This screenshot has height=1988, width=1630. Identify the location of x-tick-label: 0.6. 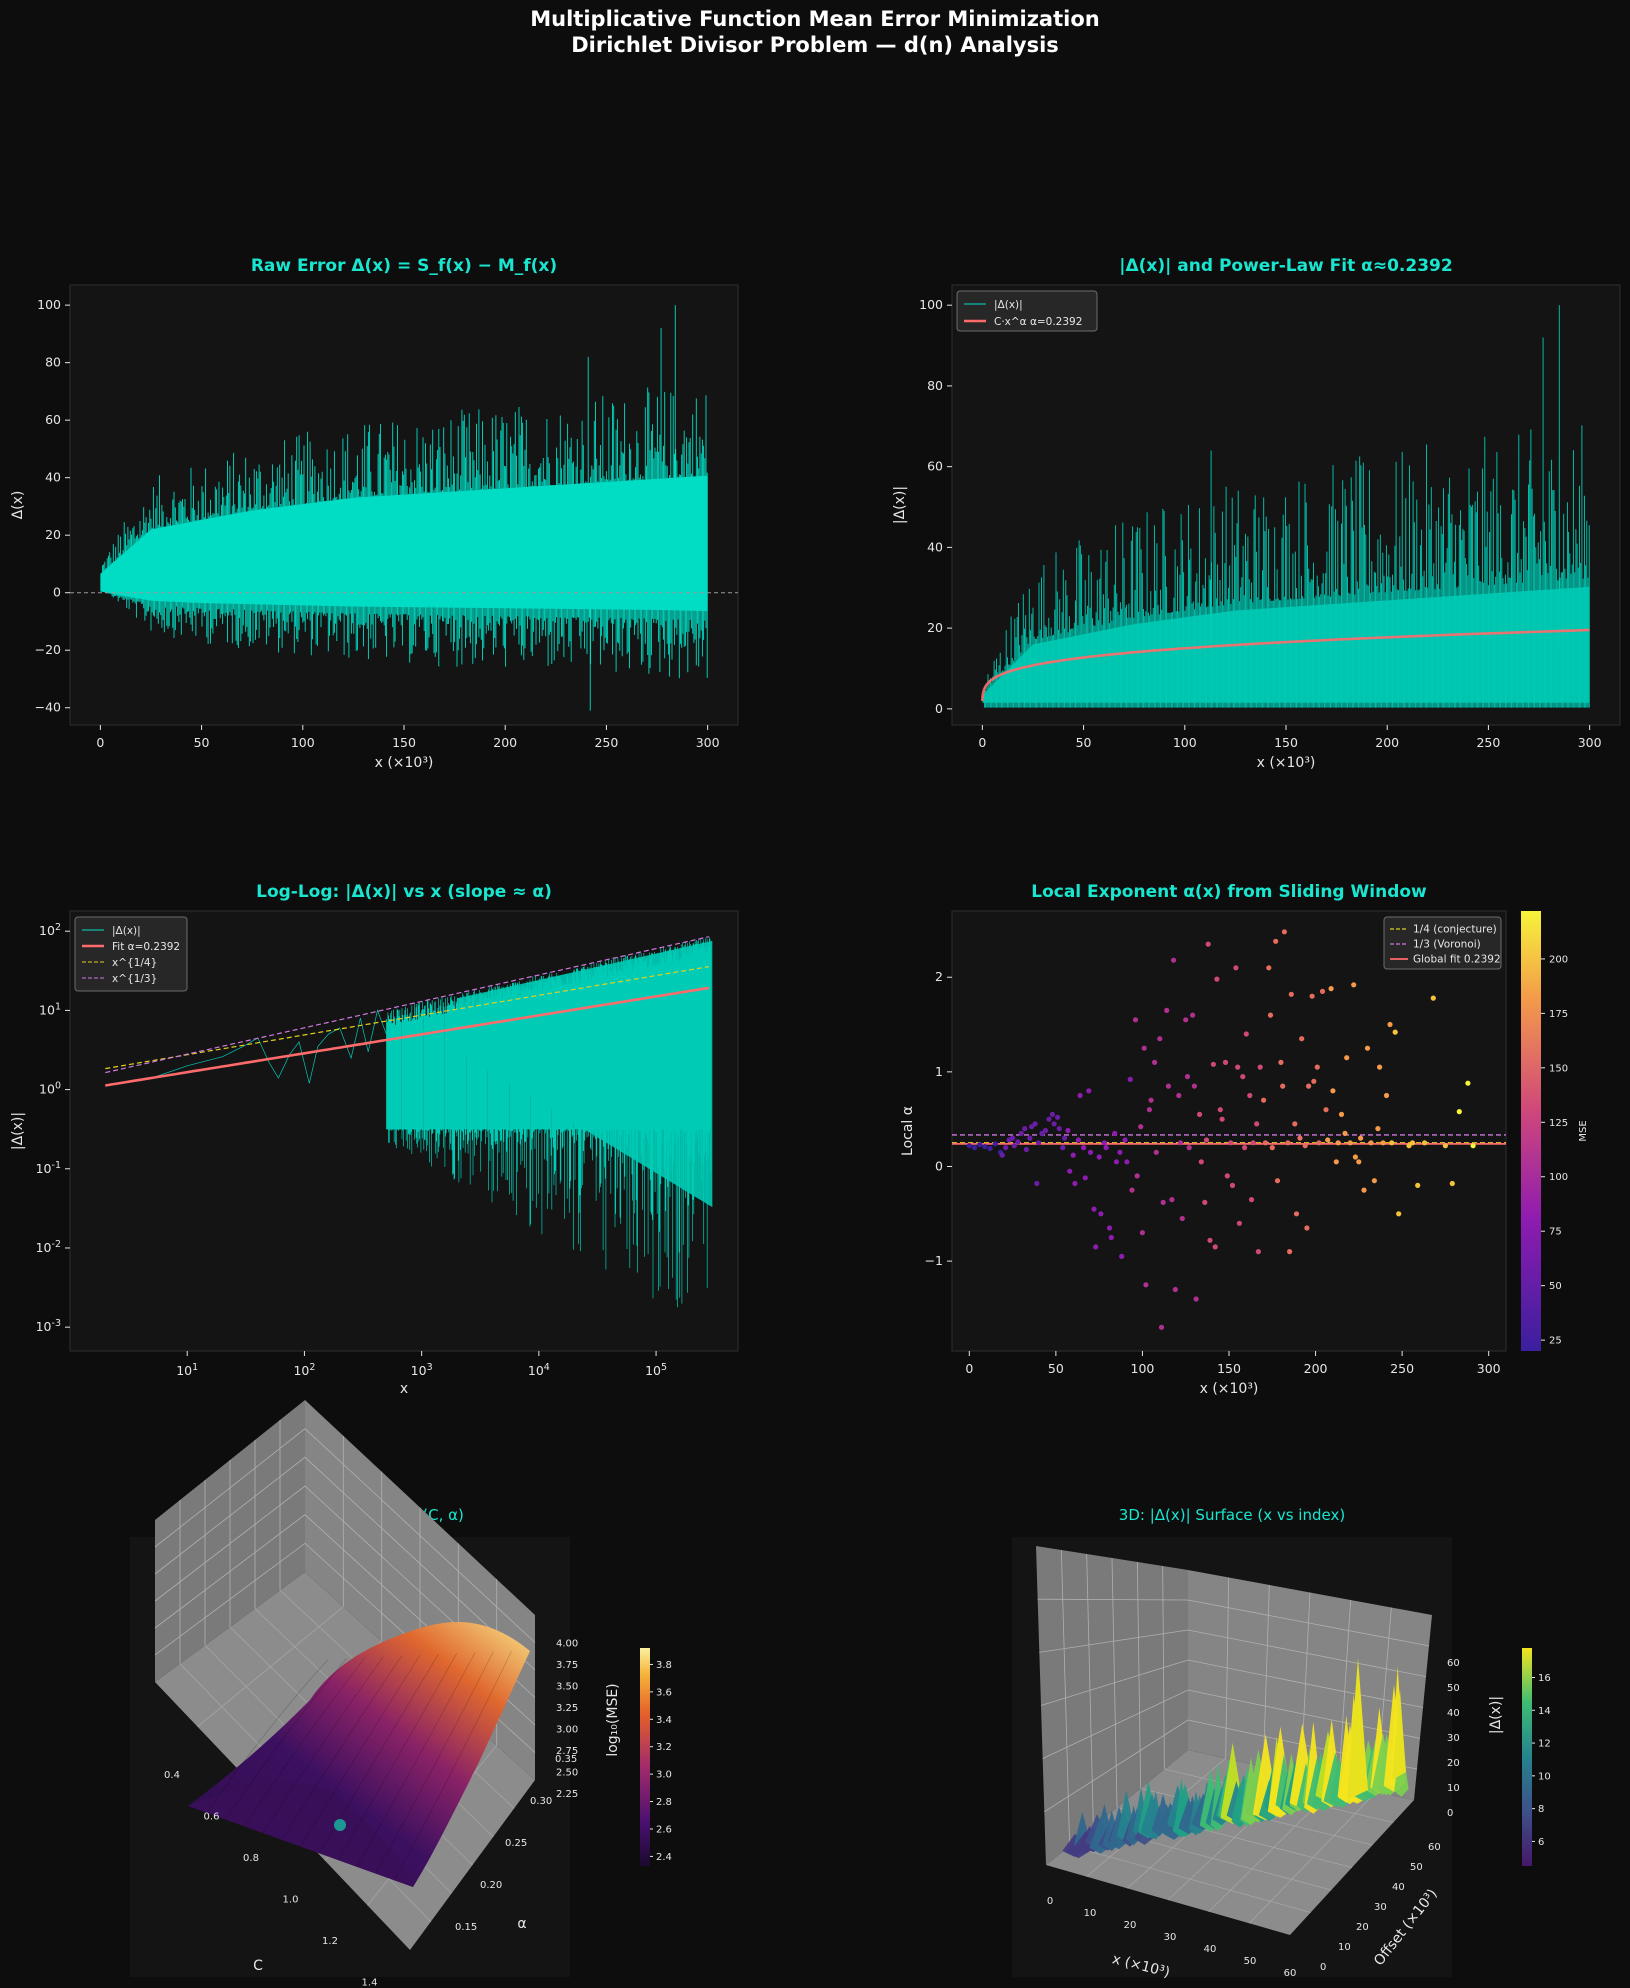
(212, 1817).